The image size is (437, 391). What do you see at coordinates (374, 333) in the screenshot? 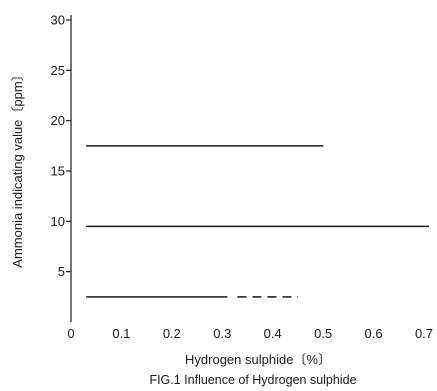
I see `x-tick-label: 0.6` at bounding box center [374, 333].